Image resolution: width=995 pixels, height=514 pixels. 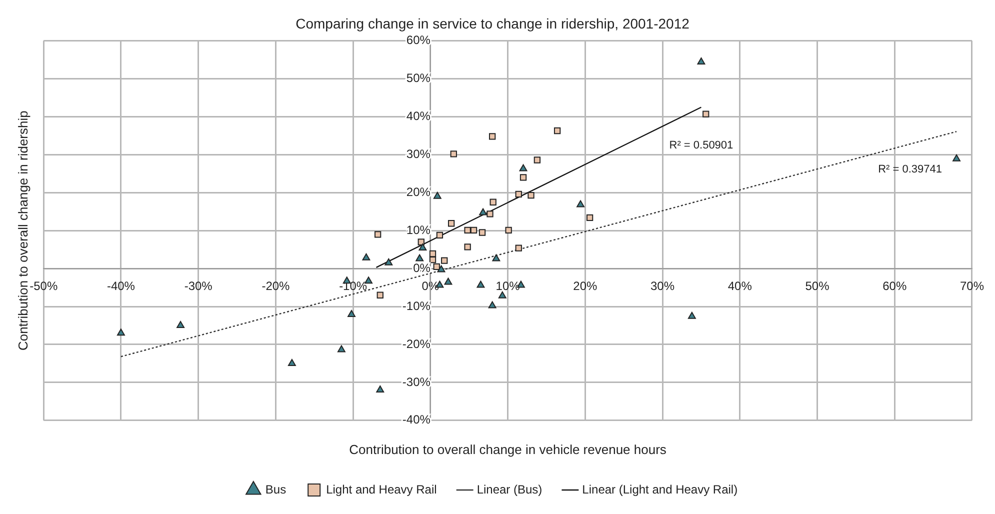 I want to click on y-tick-label: 60%, so click(x=418, y=40).